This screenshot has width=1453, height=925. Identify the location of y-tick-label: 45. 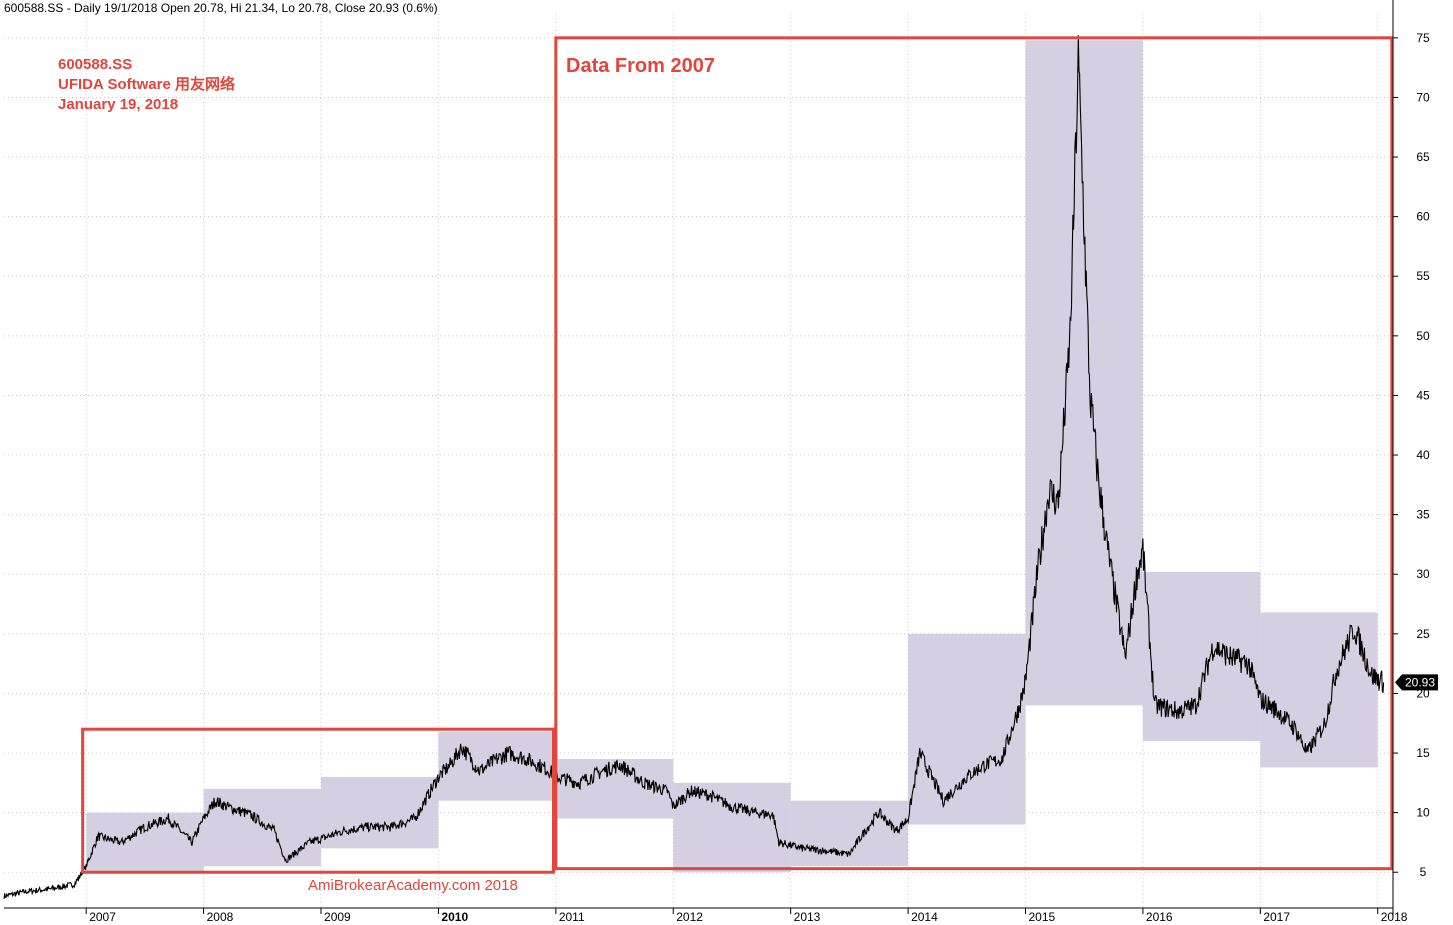
(1423, 395).